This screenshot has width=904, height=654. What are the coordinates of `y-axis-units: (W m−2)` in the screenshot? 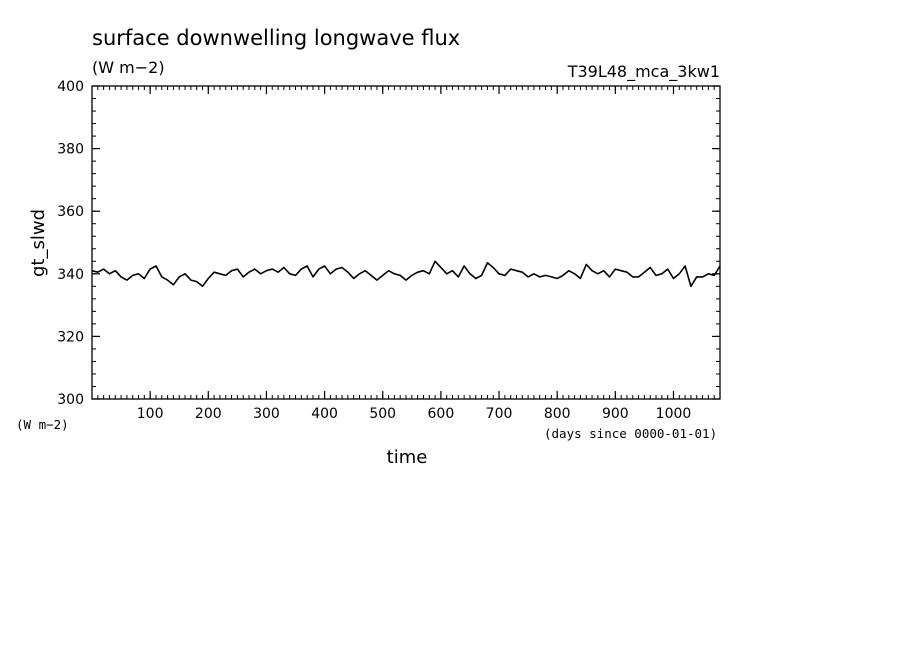 It's located at (42, 424).